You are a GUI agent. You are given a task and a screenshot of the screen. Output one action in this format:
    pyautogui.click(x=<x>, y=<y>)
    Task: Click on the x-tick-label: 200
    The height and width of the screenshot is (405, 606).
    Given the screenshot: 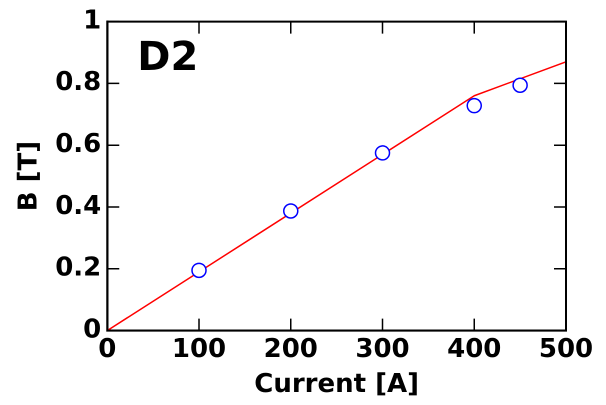 What is the action you would take?
    pyautogui.click(x=291, y=349)
    